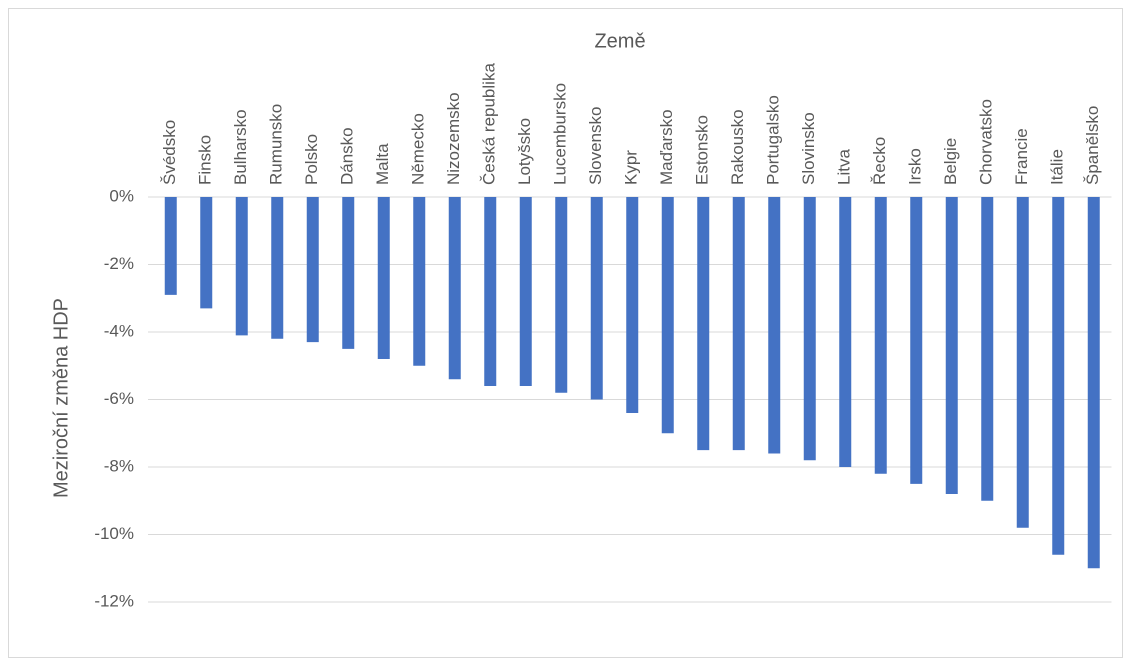 The image size is (1131, 666). What do you see at coordinates (119, 330) in the screenshot?
I see `y-tick-label: -4%` at bounding box center [119, 330].